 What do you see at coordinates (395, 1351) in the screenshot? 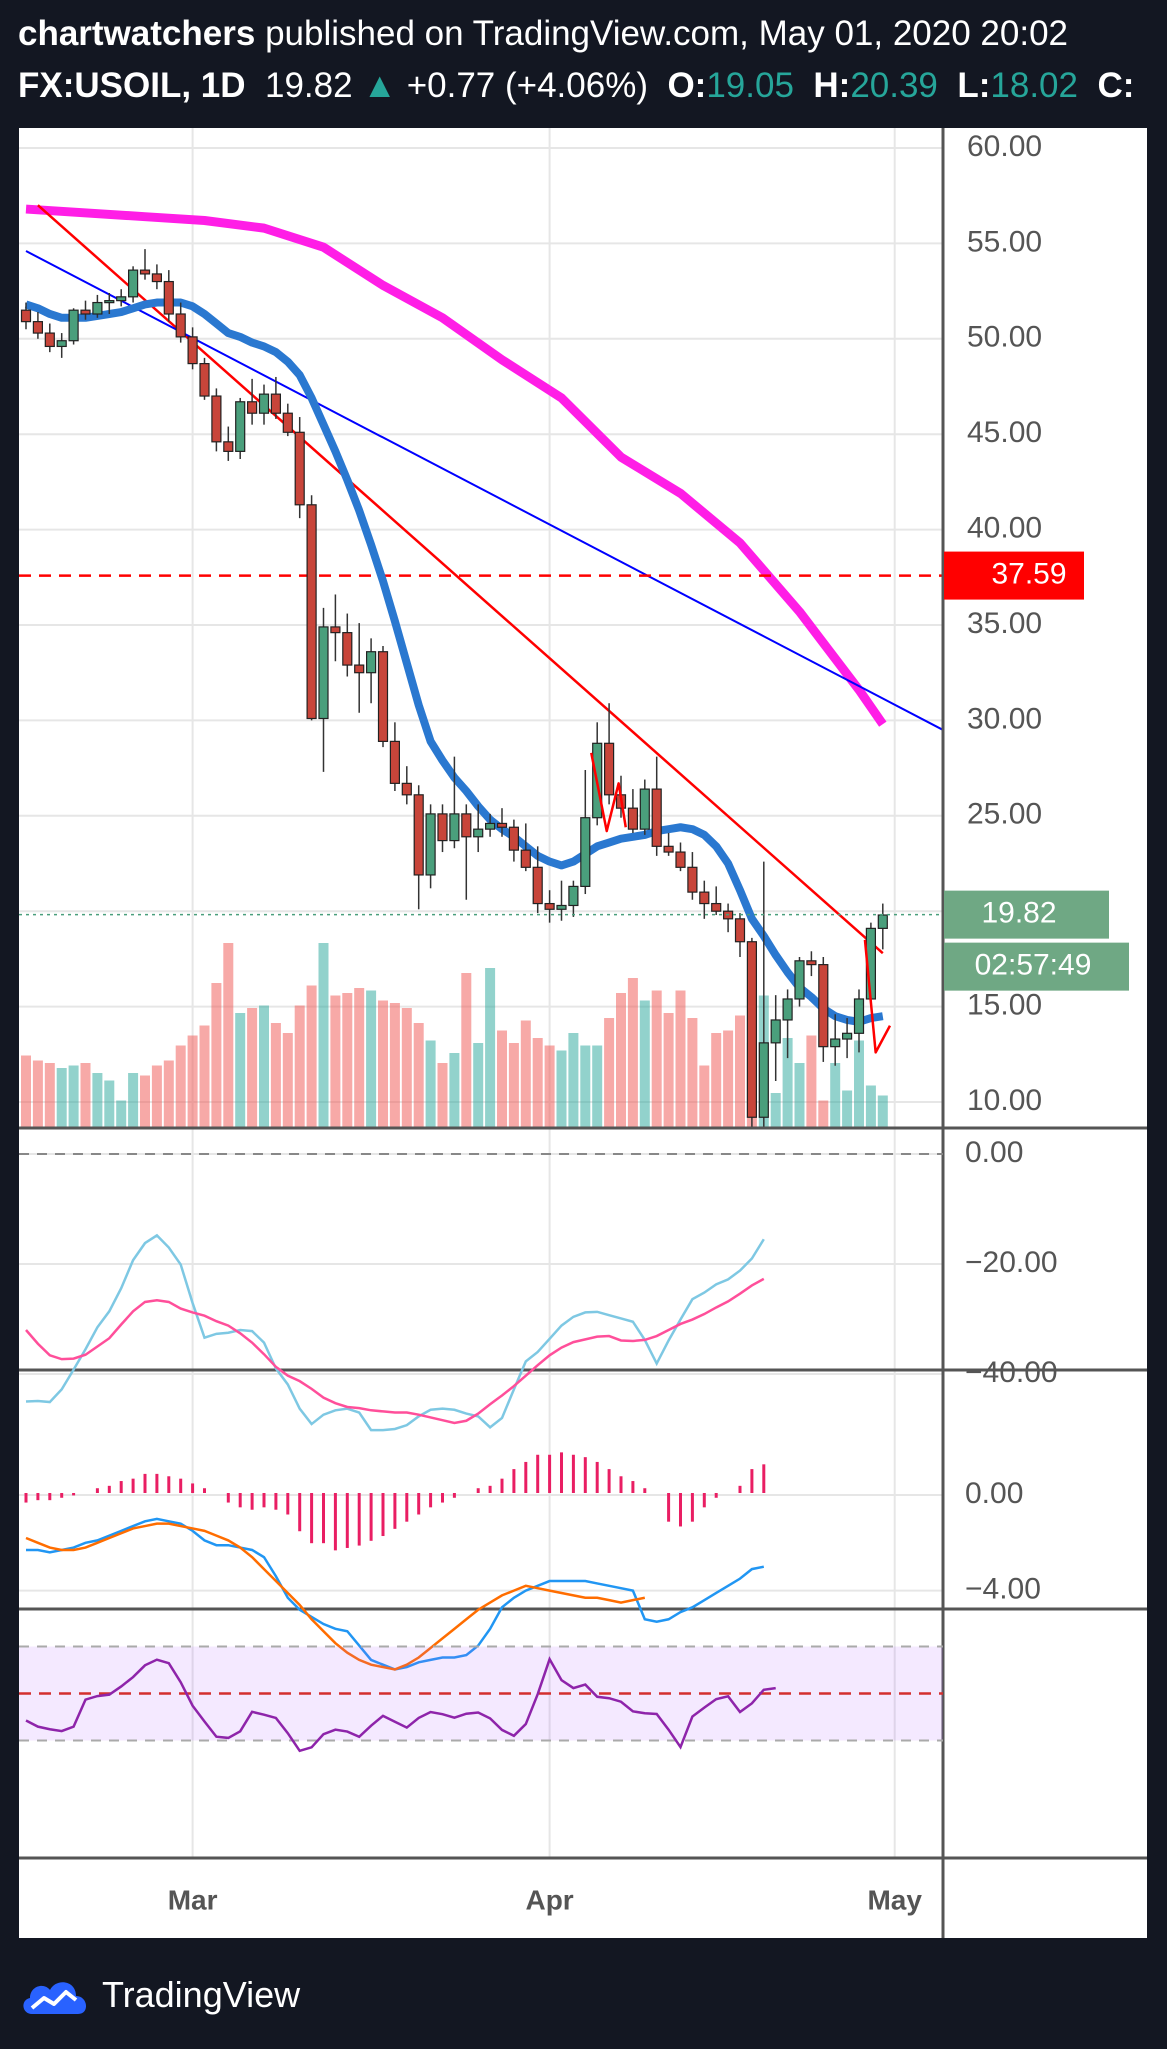
I see `indicator-1-slow-line` at bounding box center [395, 1351].